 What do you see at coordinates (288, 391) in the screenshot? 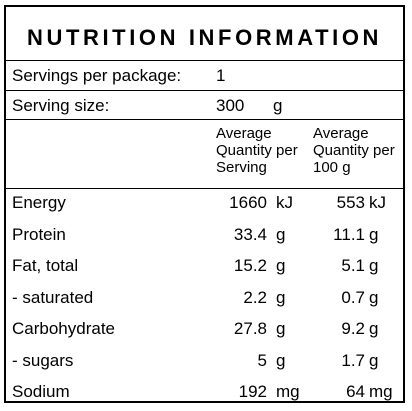
I see `serving-unit: mg` at bounding box center [288, 391].